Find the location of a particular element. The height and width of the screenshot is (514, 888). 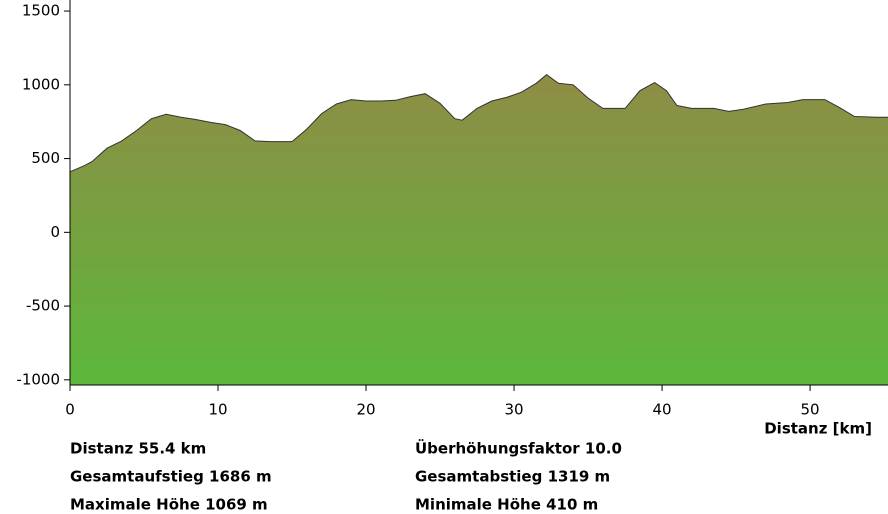

y-tick-label: 500 is located at coordinates (45, 158).